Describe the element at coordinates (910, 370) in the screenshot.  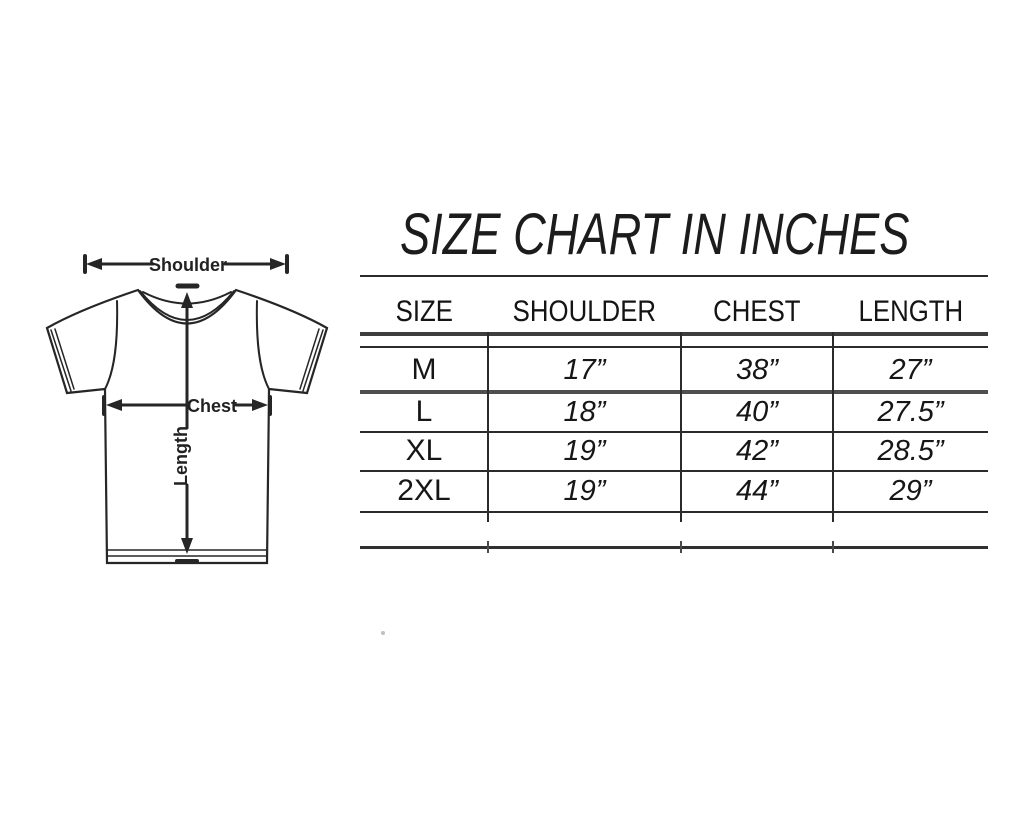
I see `cell-length: 27”` at that location.